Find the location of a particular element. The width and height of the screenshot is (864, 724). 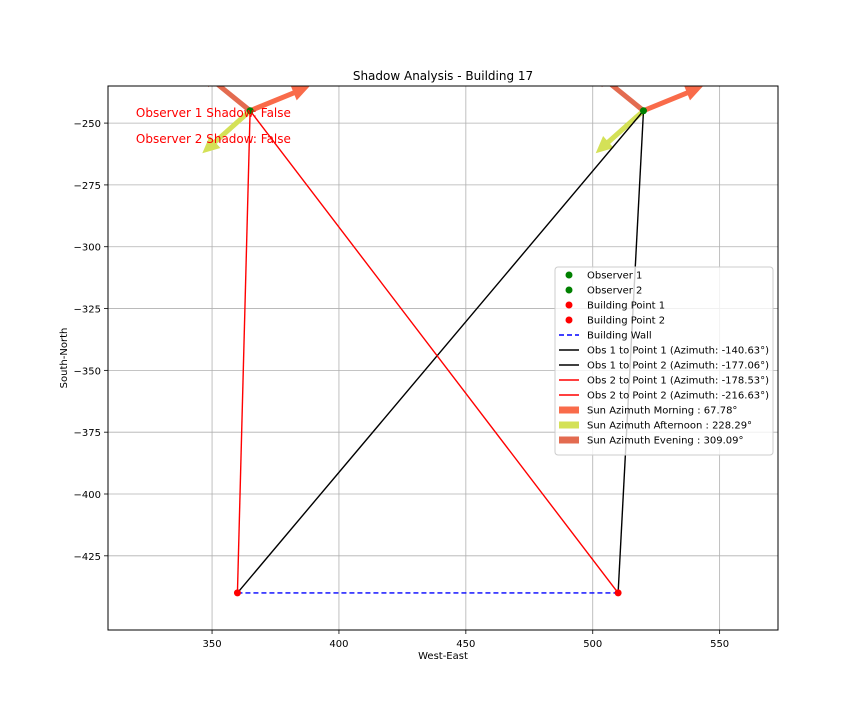

x-tick-label: 400 is located at coordinates (338, 644).